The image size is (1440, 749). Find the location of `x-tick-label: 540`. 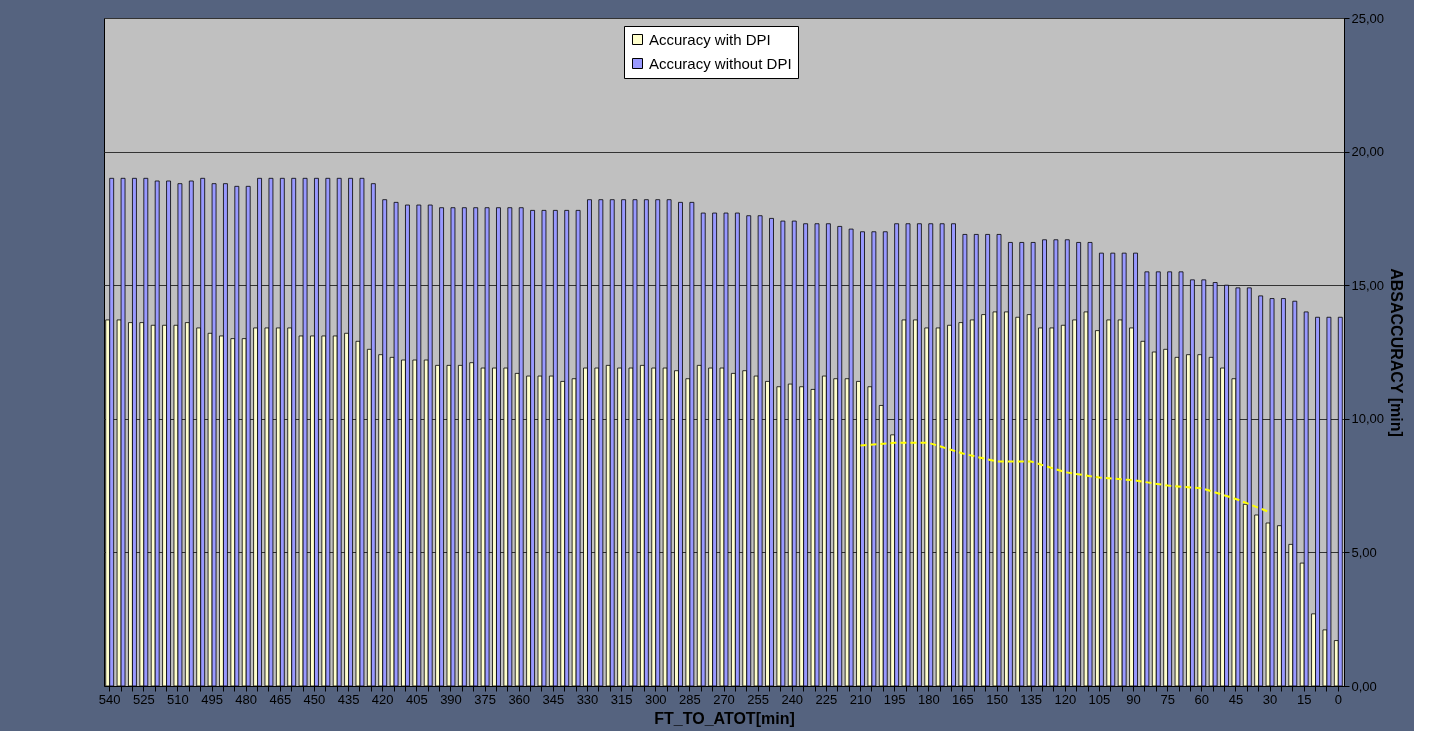

x-tick-label: 540 is located at coordinates (109, 699).